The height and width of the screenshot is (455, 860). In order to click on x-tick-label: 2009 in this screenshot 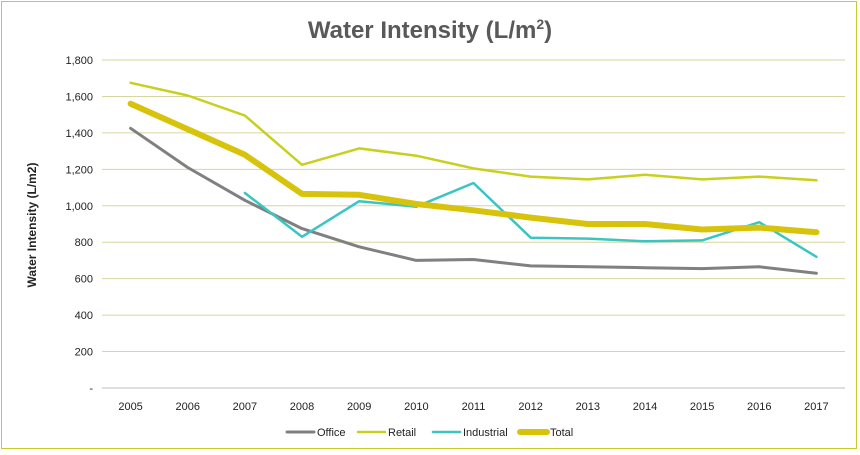, I will do `click(359, 407)`.